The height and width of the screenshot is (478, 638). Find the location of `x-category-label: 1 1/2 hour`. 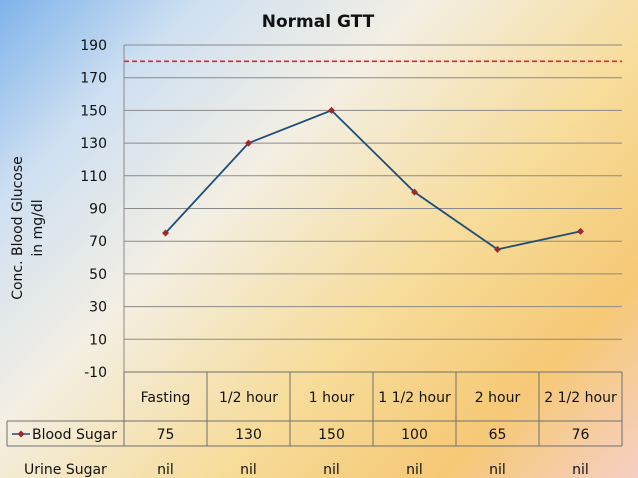

x-category-label: 1 1/2 hour is located at coordinates (414, 398).